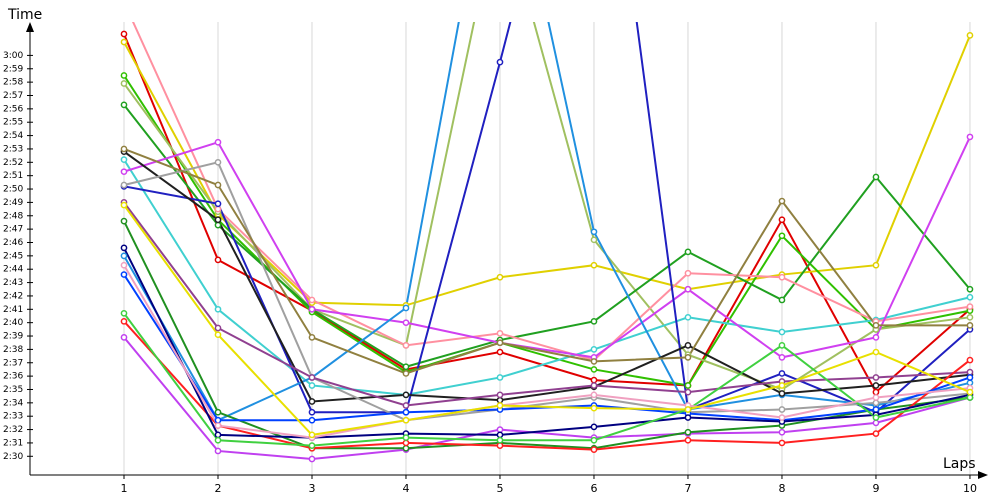 Image resolution: width=1000 pixels, height=500 pixels. Describe the element at coordinates (13, 417) in the screenshot. I see `y-tick-label: 2:33` at that location.